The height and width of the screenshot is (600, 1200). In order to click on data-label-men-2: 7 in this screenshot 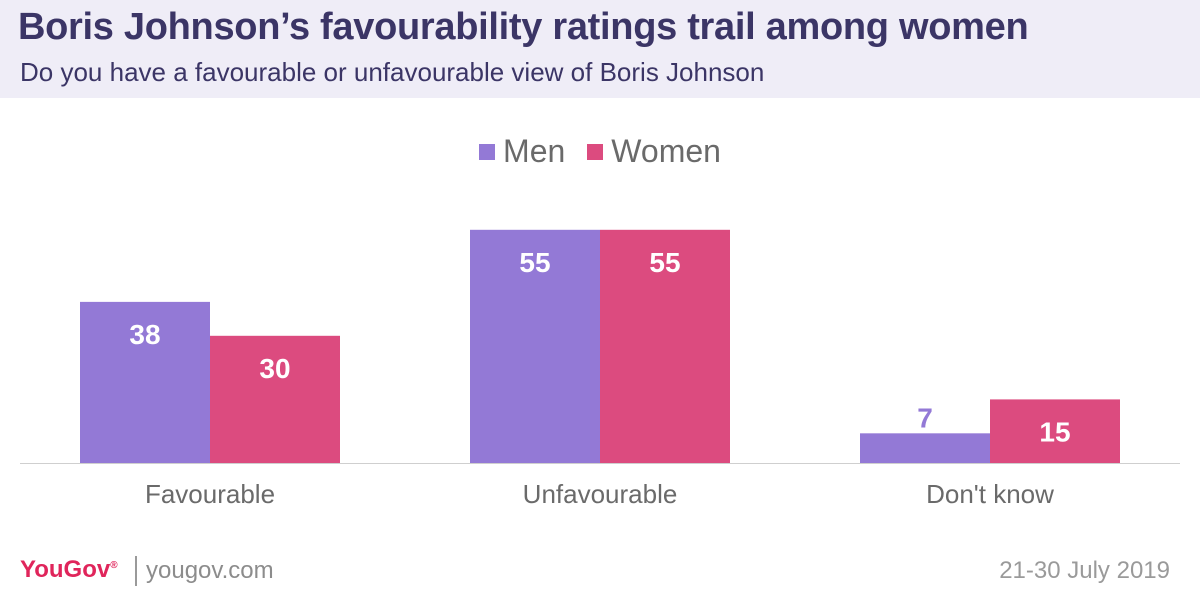, I will do `click(925, 417)`.